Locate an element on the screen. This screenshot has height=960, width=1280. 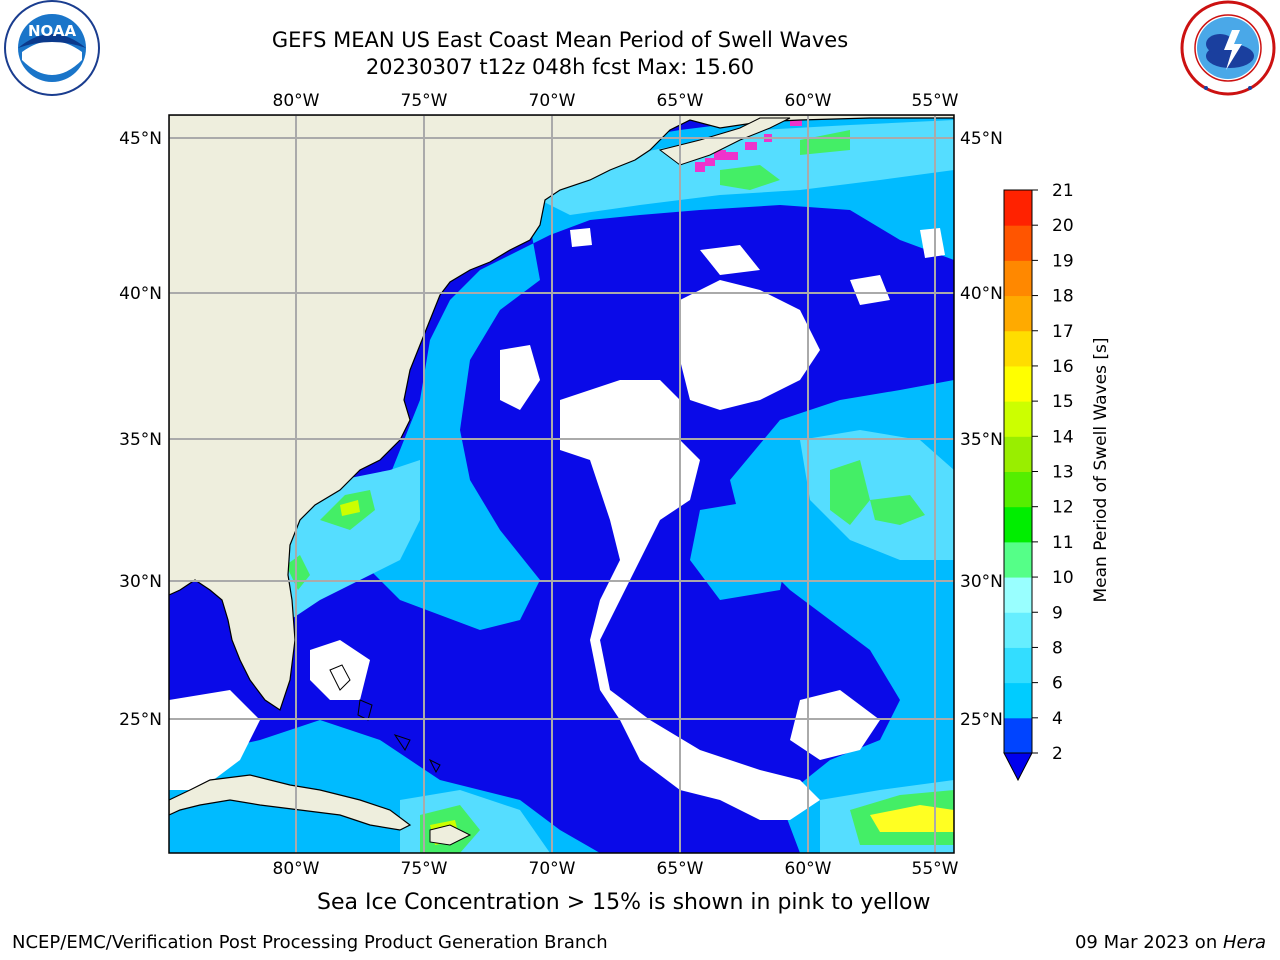
swell-field-below-2s-c is located at coordinates (520, 377).